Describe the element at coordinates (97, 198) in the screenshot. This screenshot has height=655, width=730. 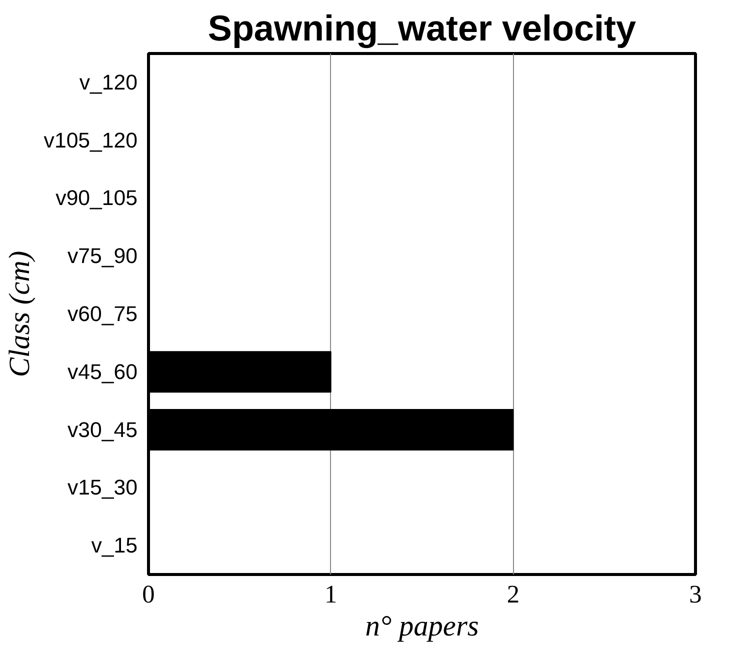
I see `y-tick-label: v90_105` at that location.